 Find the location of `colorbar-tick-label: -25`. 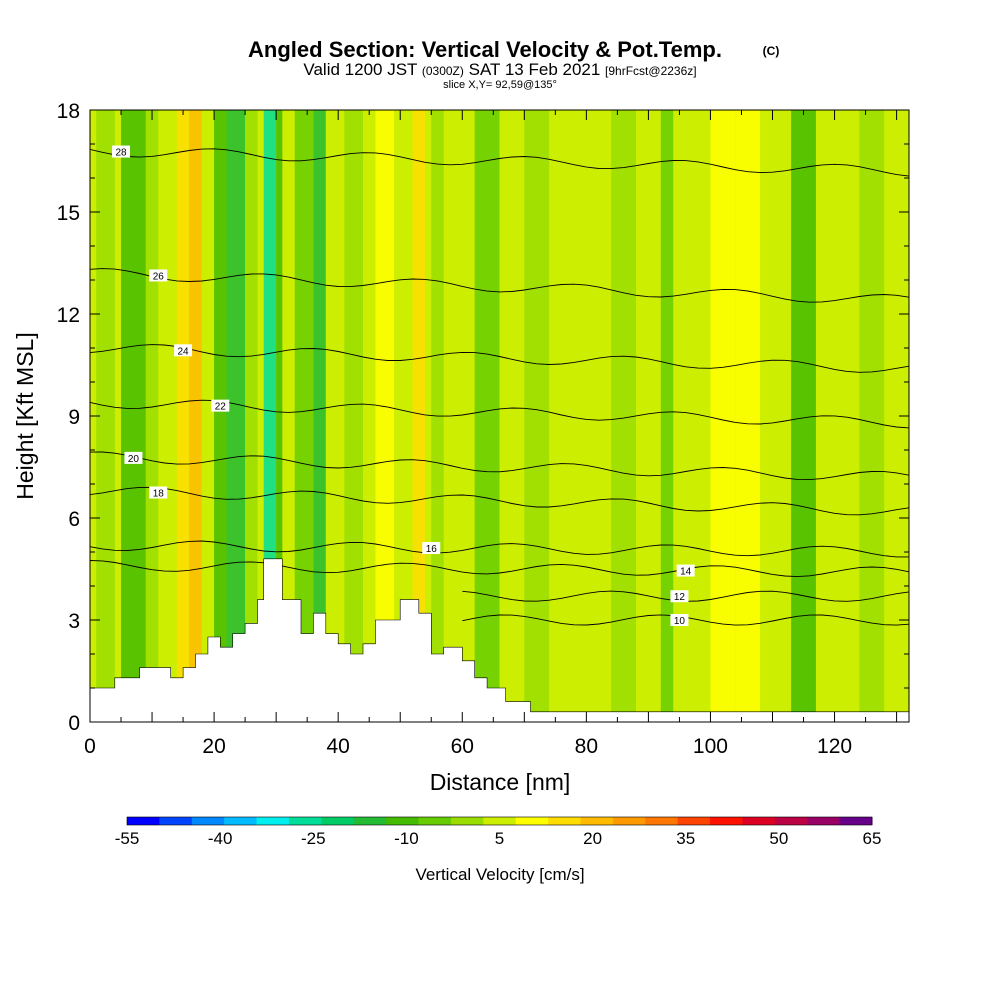

colorbar-tick-label: -25 is located at coordinates (313, 838).